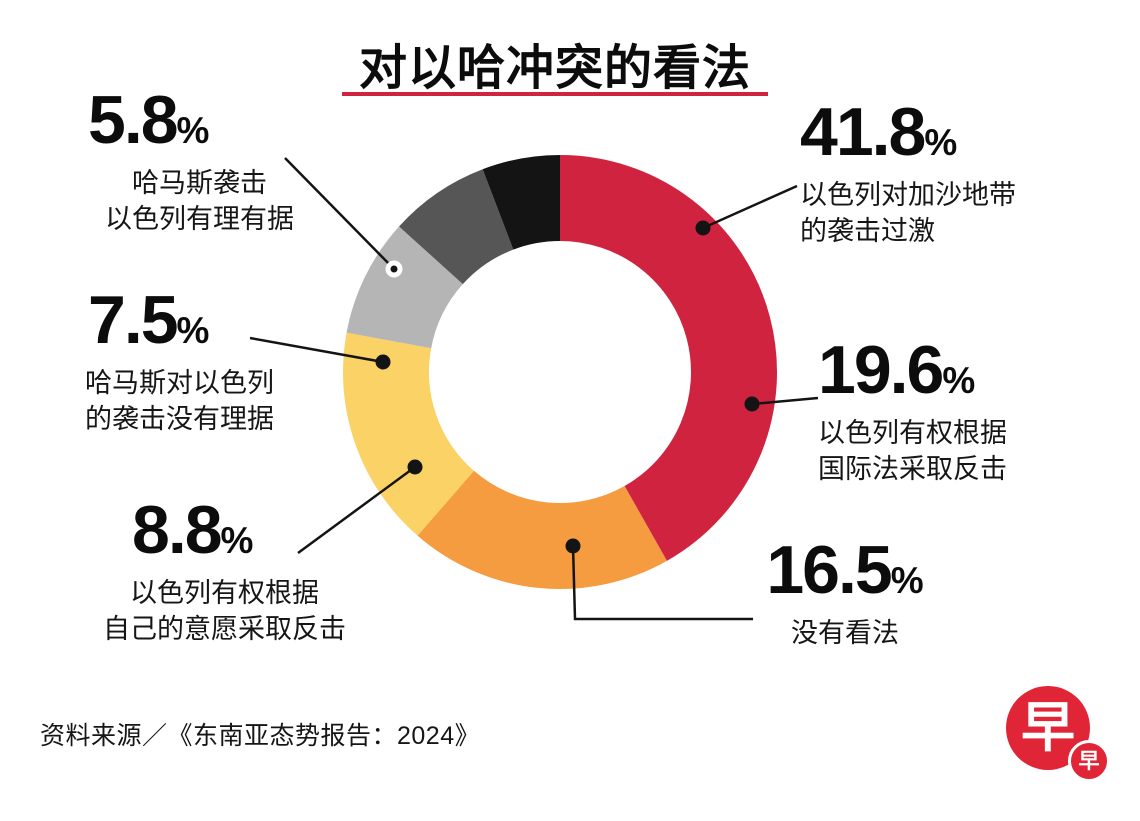  I want to click on segment-label-hamas-unjustified: 7.5% 哈马斯对以色列 的袭击没有理据, so click(204, 361).